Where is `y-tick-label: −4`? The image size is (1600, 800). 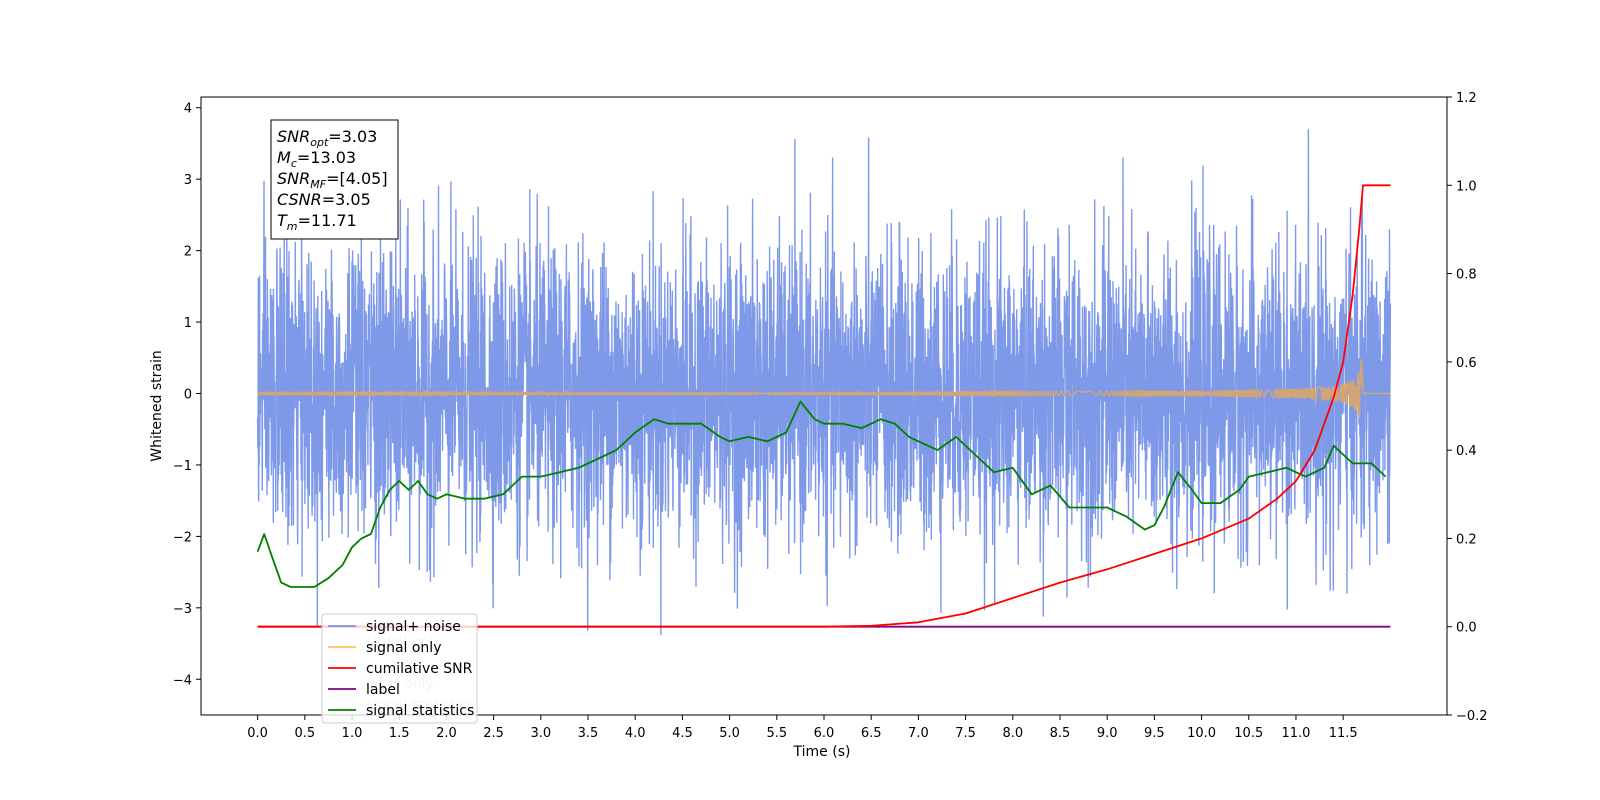
y-tick-label: −4 is located at coordinates (182, 680).